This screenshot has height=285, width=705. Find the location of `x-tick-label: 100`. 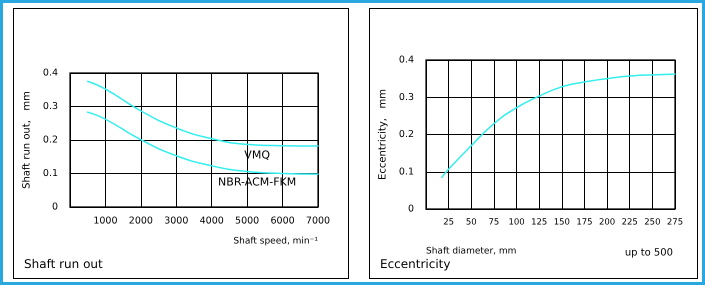

x-tick-label: 100 is located at coordinates (516, 223).